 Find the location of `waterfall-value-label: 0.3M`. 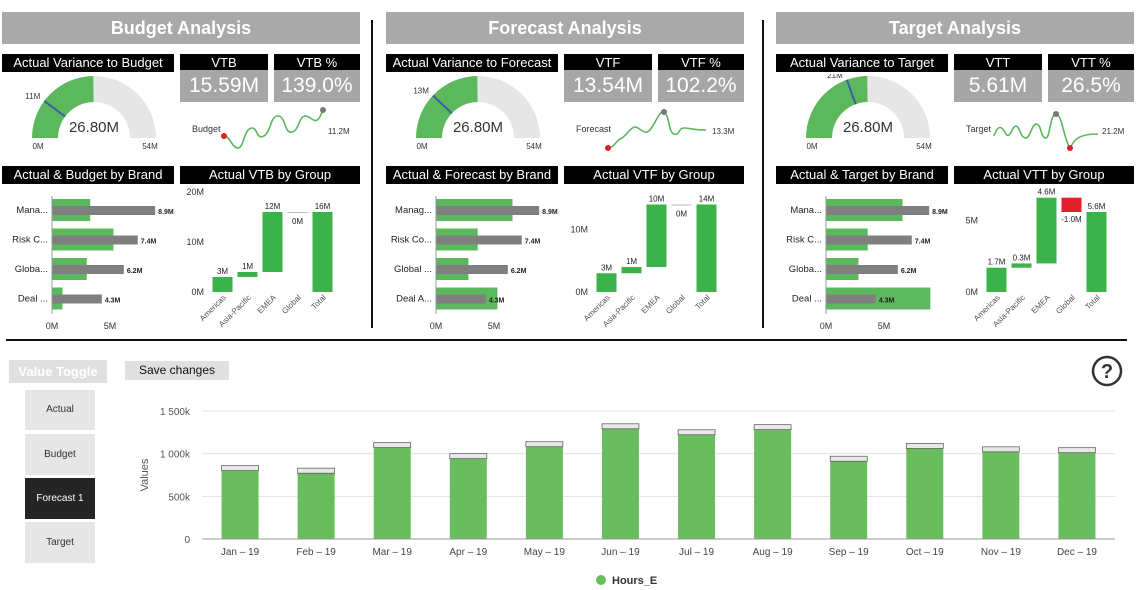

waterfall-value-label: 0.3M is located at coordinates (1022, 257).